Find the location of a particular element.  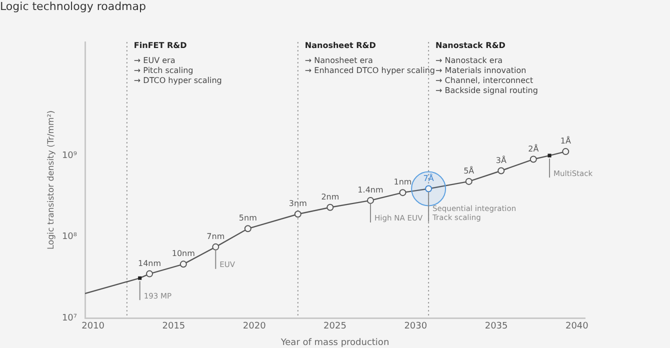

ref-line-label: FinFET R&D → EUV era → Pitch scaling → DTCO hyper scaling is located at coordinates (178, 63).